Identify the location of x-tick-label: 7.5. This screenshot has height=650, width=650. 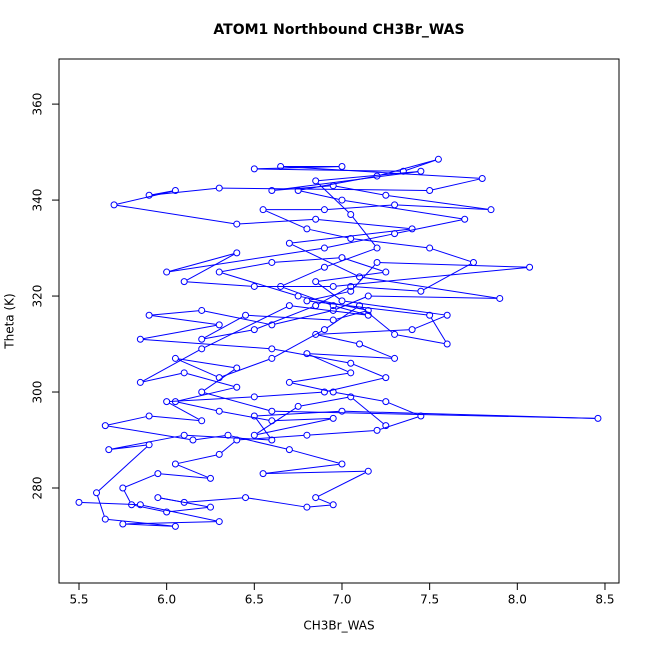
(429, 600).